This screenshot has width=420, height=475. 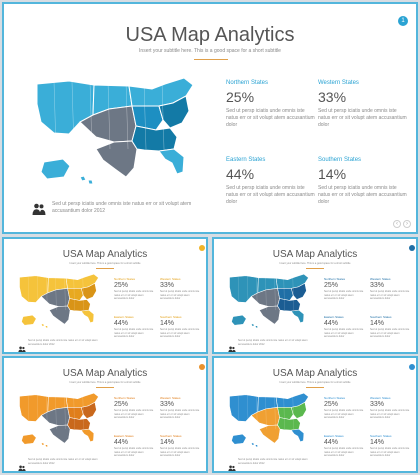 What do you see at coordinates (407, 224) in the screenshot?
I see `next-slide-icon: ›` at bounding box center [407, 224].